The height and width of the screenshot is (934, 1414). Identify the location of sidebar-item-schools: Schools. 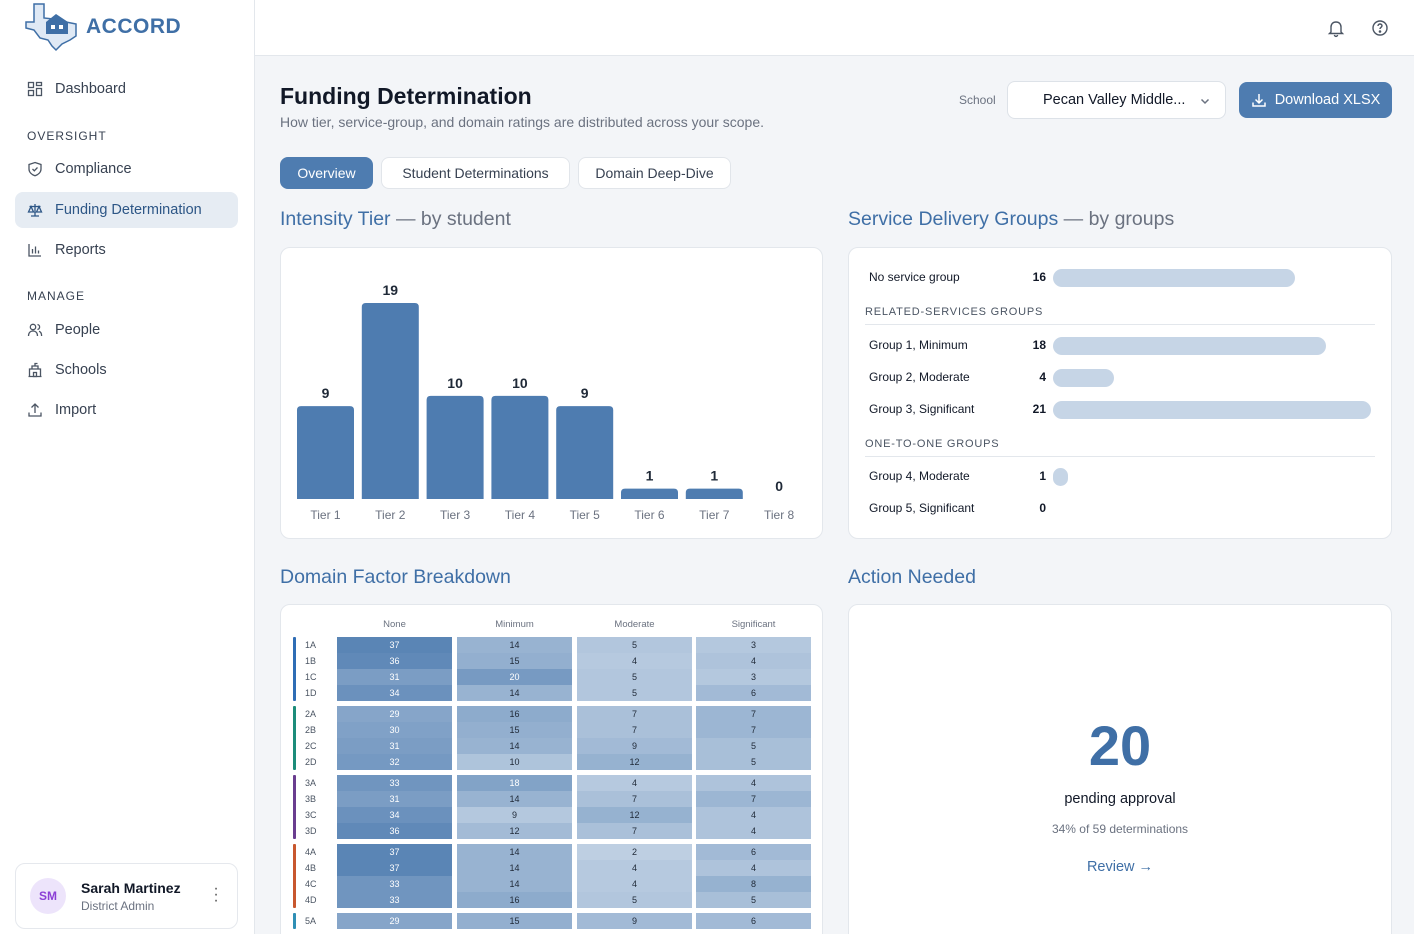
(126, 370).